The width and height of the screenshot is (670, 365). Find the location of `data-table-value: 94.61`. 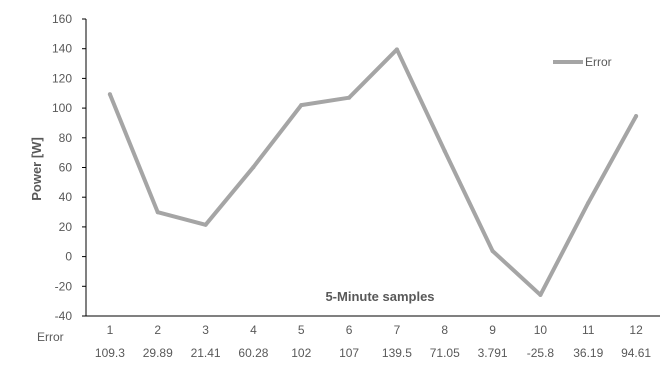

data-table-value: 94.61 is located at coordinates (636, 353).